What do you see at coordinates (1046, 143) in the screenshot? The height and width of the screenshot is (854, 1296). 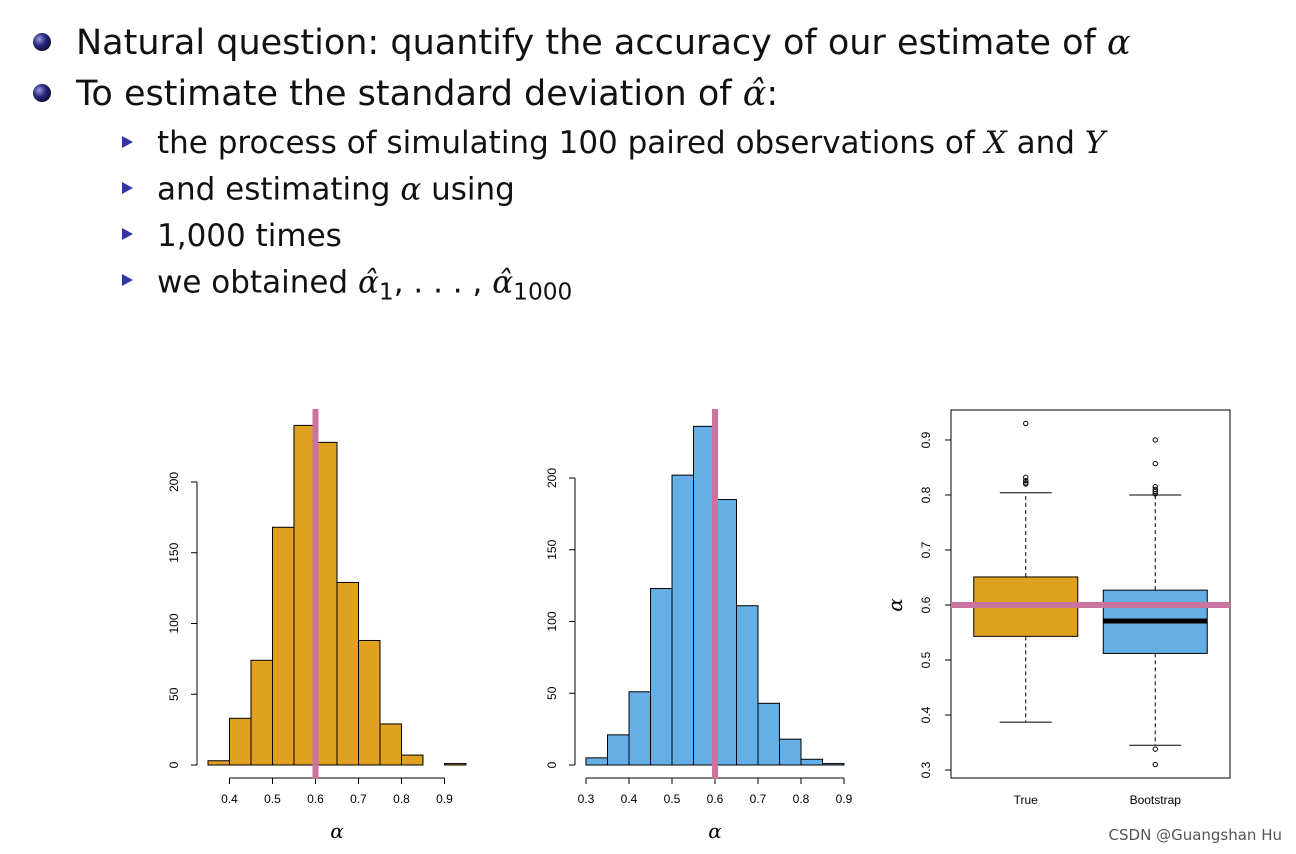 I see `text-part: and` at bounding box center [1046, 143].